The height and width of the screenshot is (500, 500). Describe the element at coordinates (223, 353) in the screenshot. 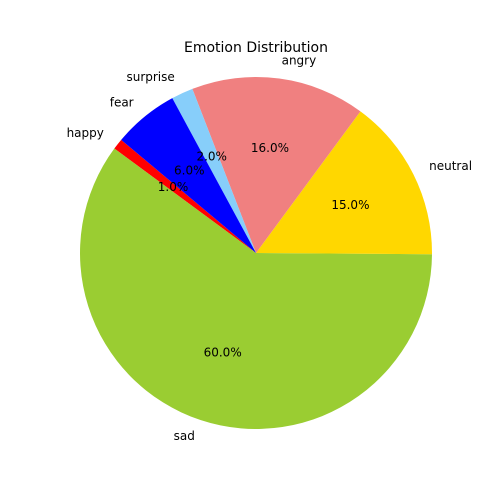

I see `pct-label-sad: 60.0%` at that location.